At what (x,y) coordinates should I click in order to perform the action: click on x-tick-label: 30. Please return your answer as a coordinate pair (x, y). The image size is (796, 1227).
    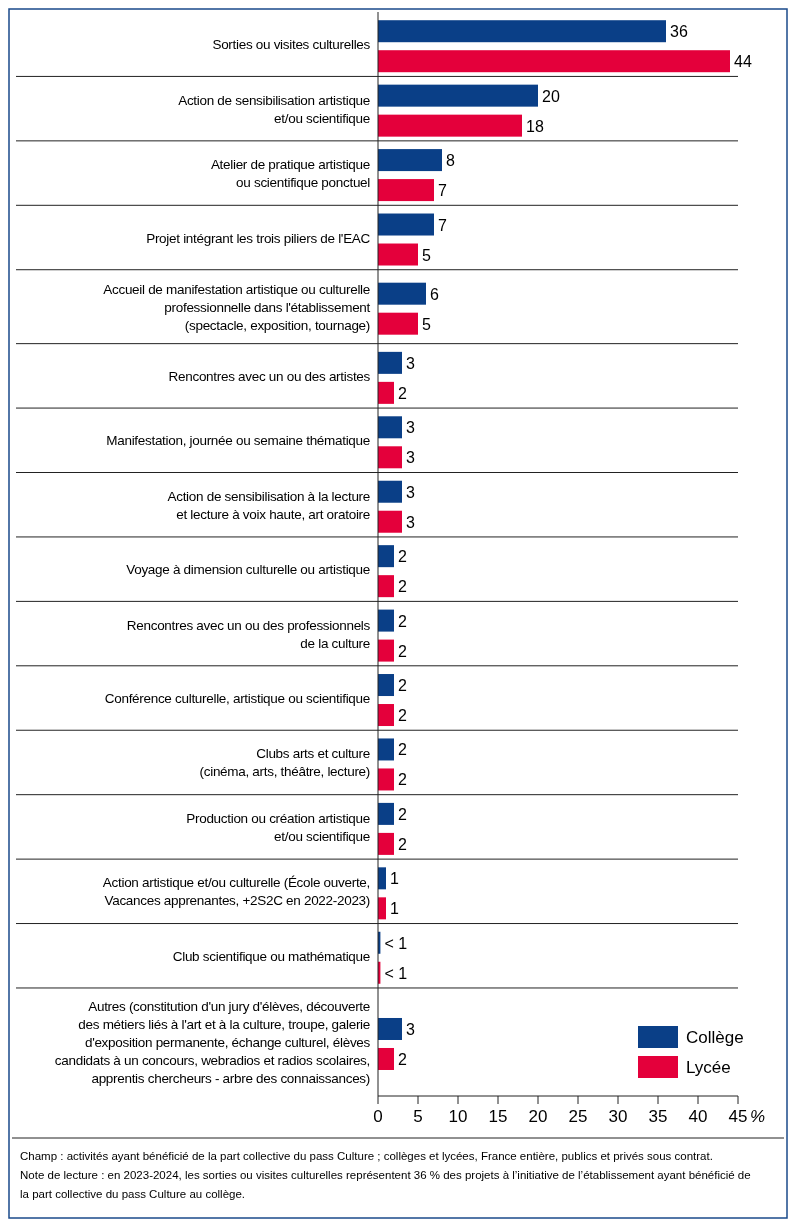
    Looking at the image, I should click on (618, 1116).